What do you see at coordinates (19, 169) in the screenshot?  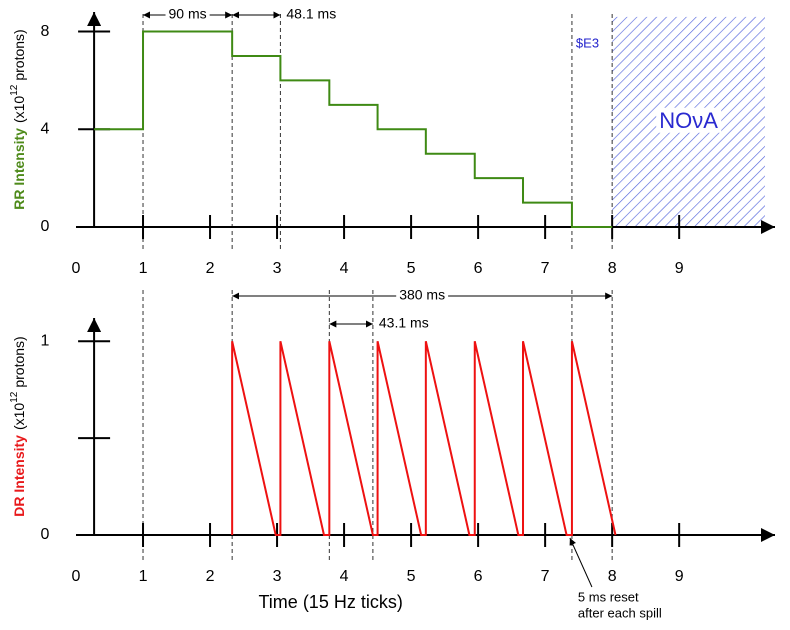 I see `y-label-name: RR Intensity` at bounding box center [19, 169].